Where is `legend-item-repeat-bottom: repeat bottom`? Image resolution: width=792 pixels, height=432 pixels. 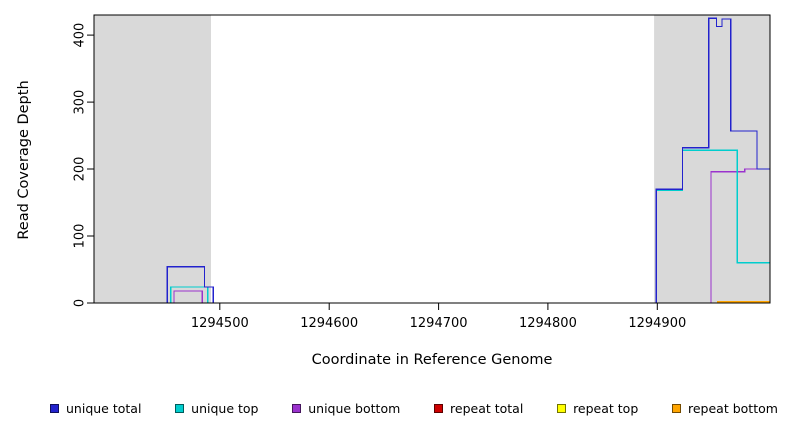 legend-item-repeat-bottom: repeat bottom is located at coordinates (725, 408).